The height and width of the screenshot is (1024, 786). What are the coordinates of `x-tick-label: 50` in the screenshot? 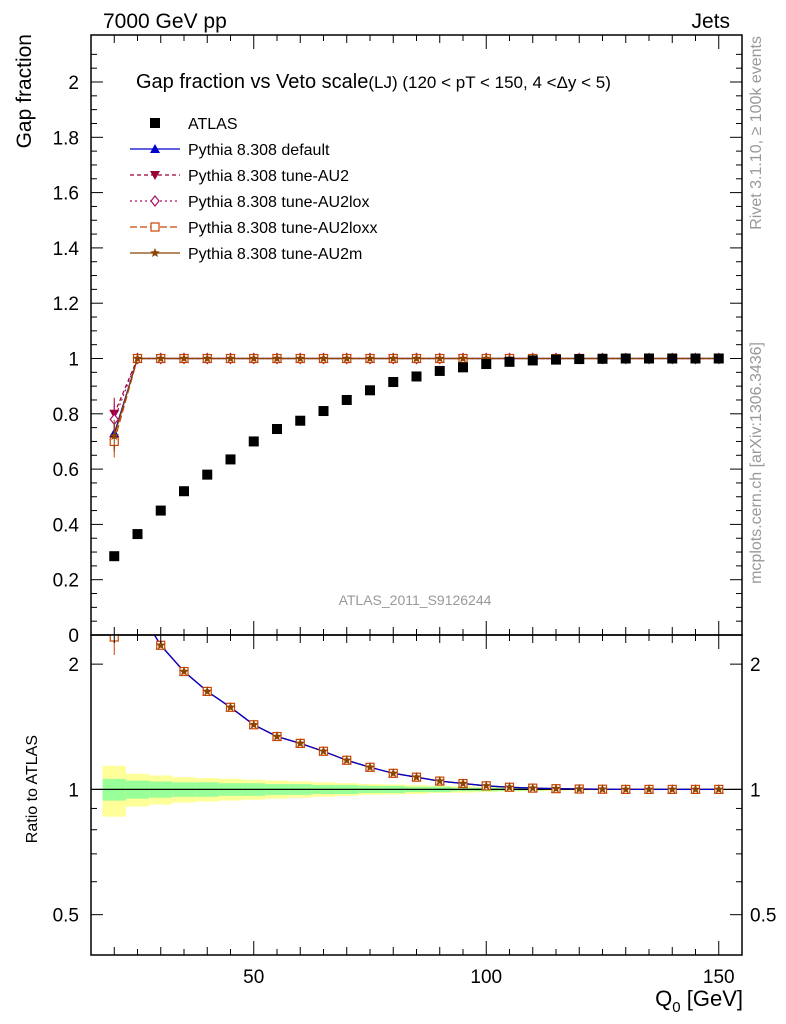 It's located at (253, 977).